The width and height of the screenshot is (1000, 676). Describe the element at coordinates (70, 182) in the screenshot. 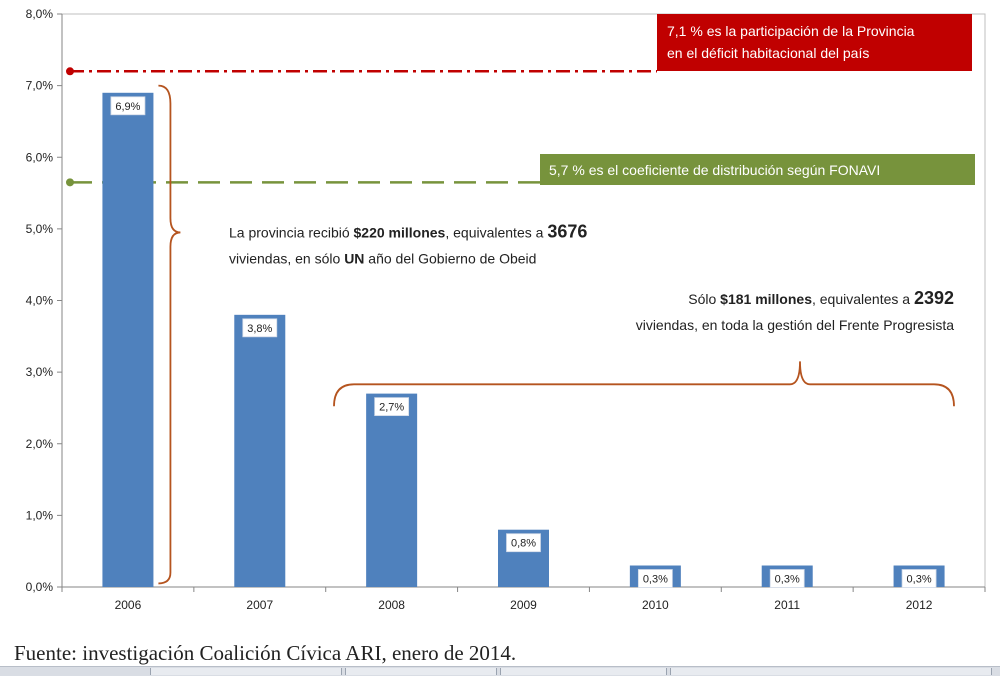

I see `reference-marker-fonavi` at that location.